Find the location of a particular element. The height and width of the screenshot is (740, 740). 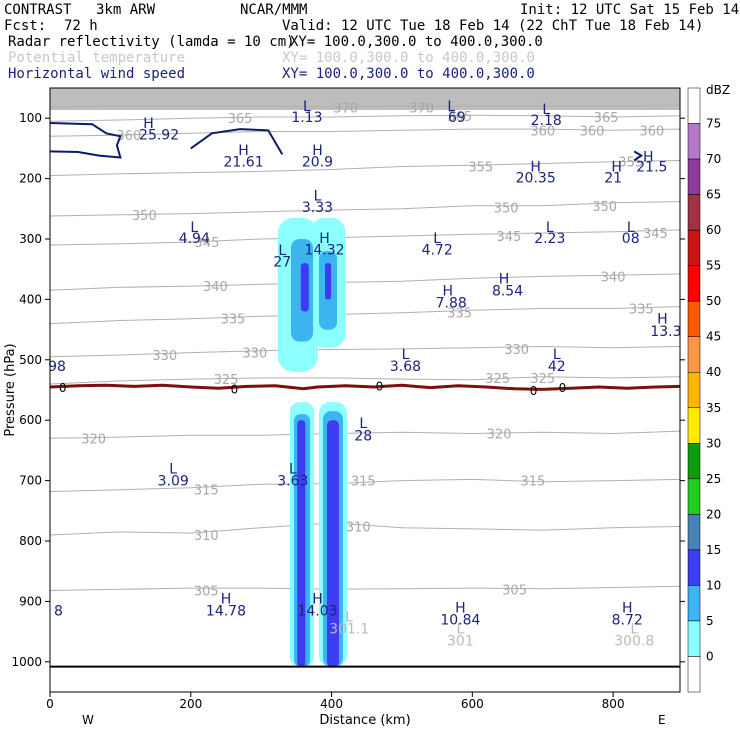

reflectivity-15dbz is located at coordinates (332, 543).